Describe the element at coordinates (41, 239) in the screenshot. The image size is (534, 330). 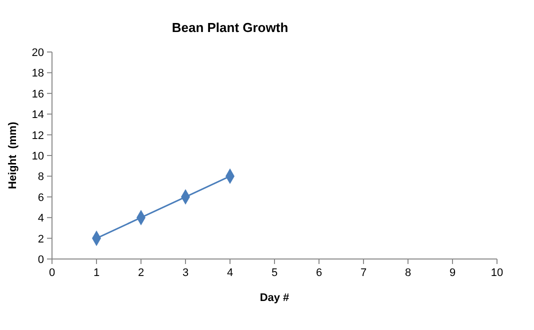
I see `y-tick-label: 2` at that location.